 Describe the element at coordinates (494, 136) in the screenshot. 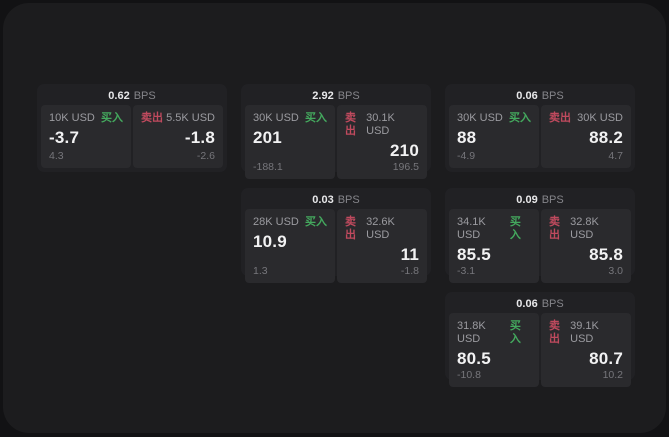

I see `buy-panel: 30K USD 买入 88 -4.9` at that location.